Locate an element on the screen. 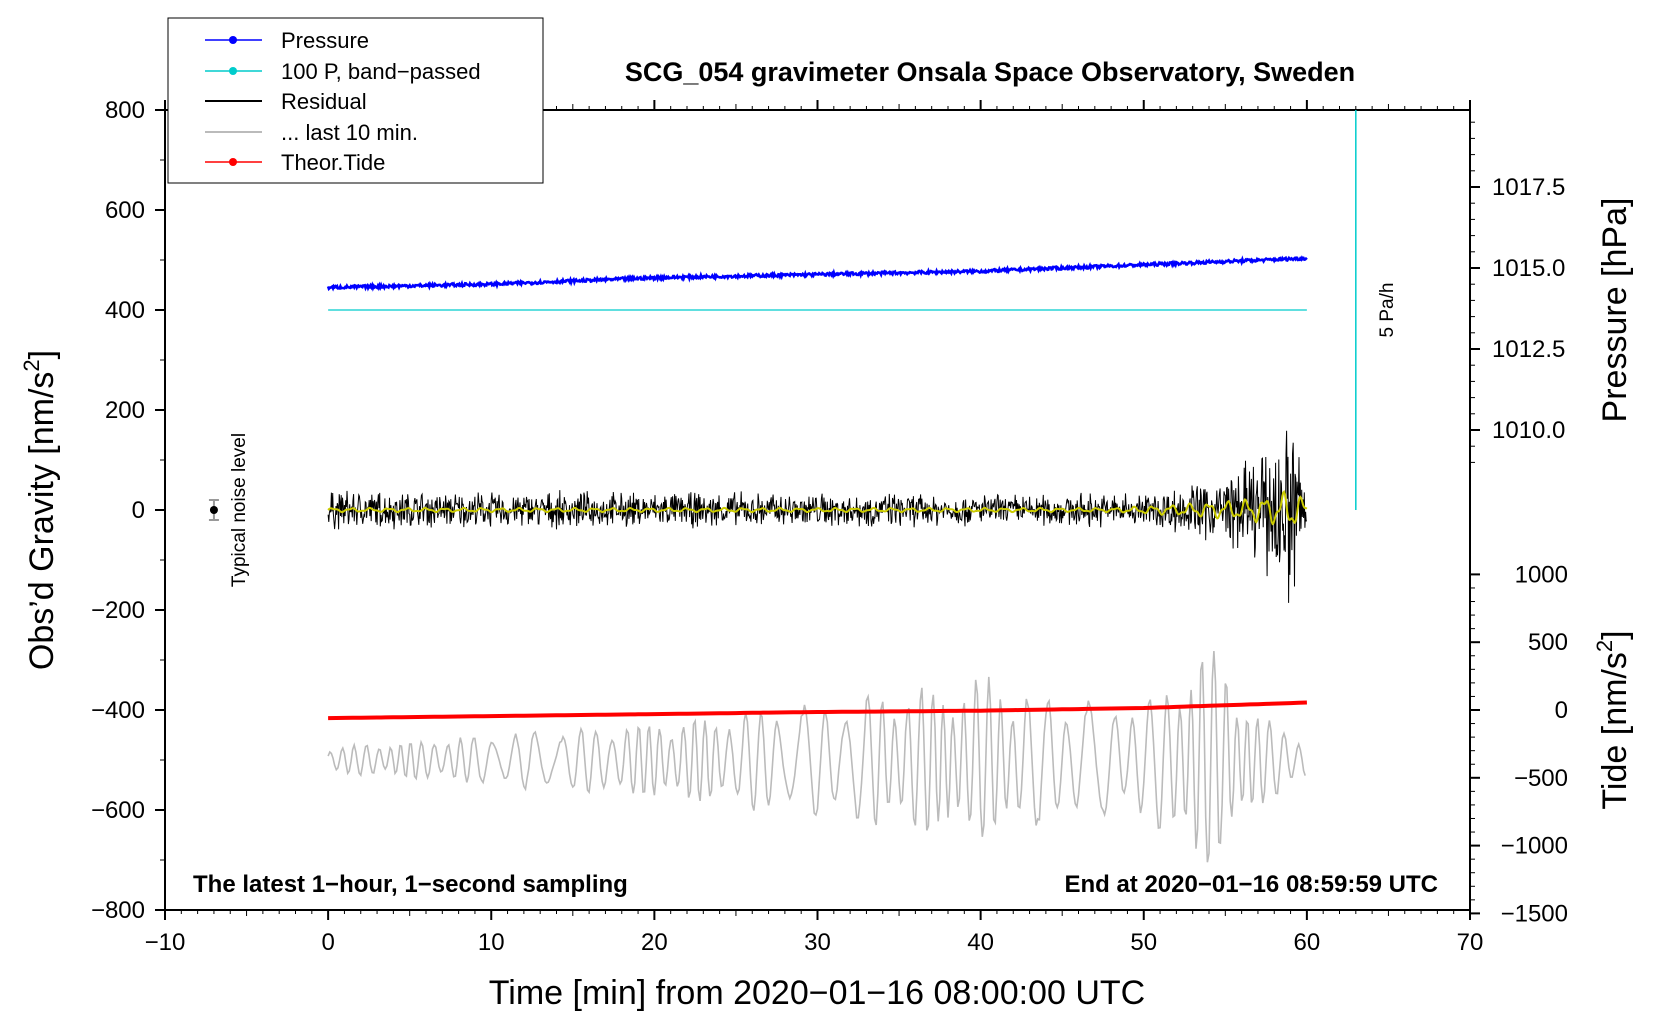  residual-smoothed-series is located at coordinates (817, 507).